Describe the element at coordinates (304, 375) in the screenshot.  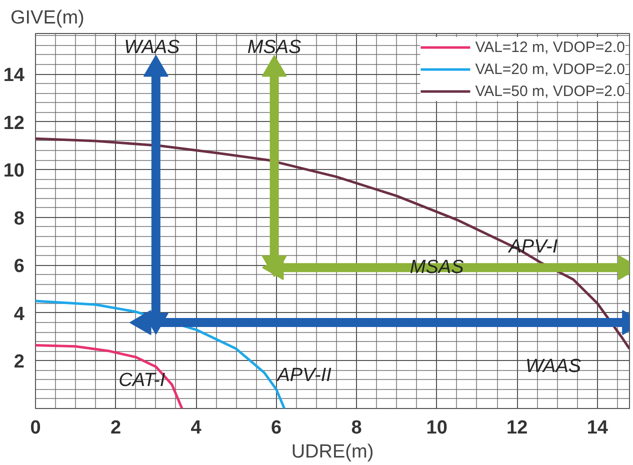
I see `annotation: APV-II` at that location.